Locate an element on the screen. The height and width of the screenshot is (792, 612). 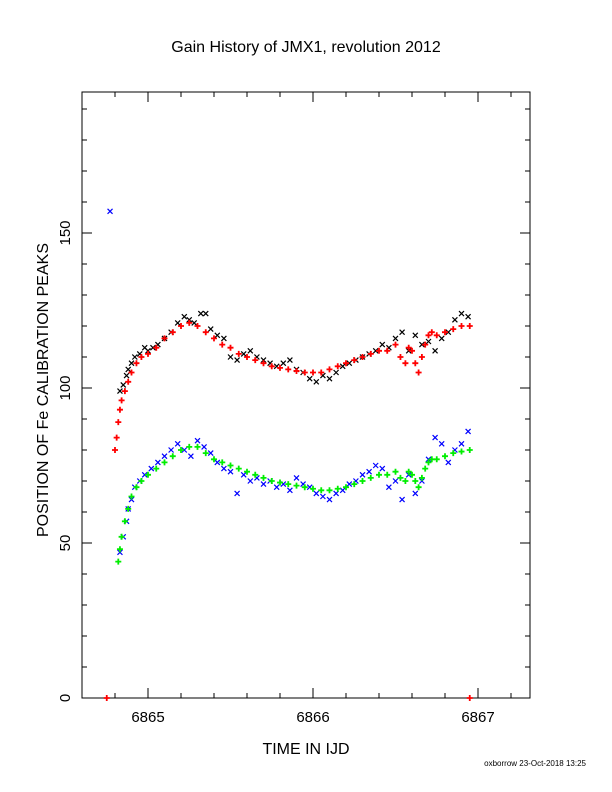
y-tick-label-50: 50 is located at coordinates (65, 543).